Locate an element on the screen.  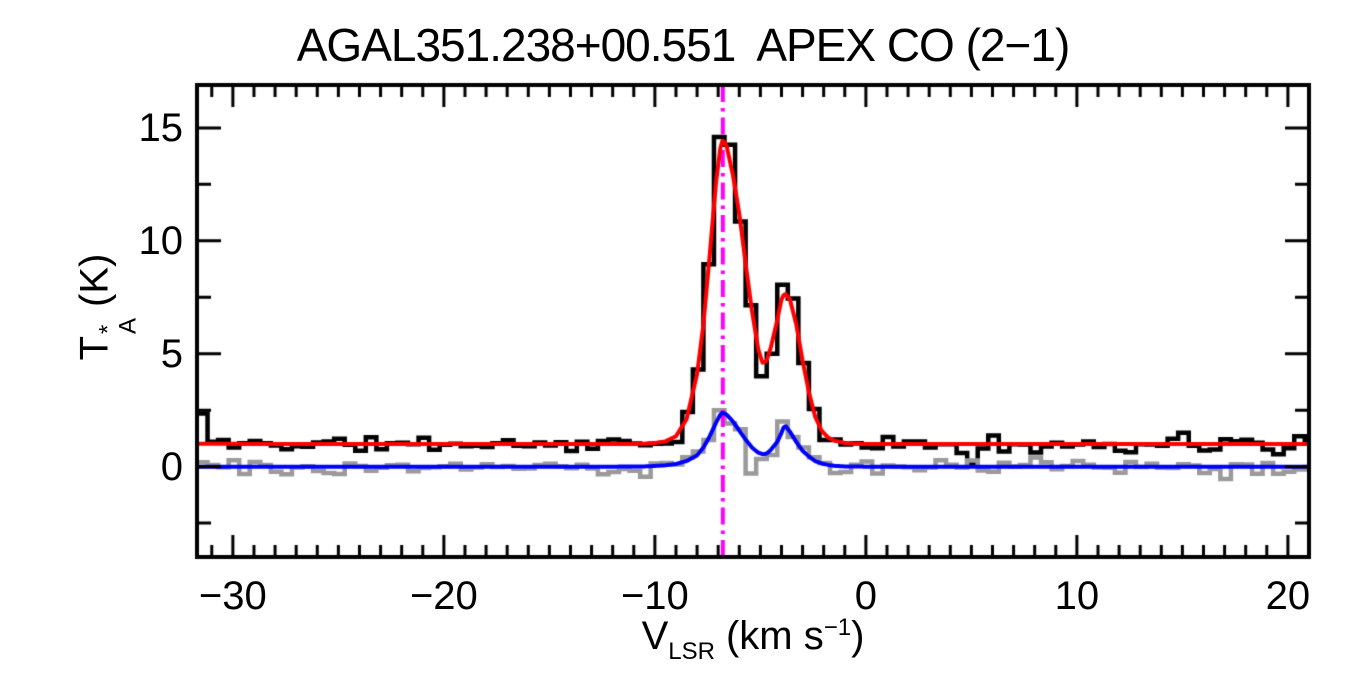
y-axis-label-symbol: T is located at coordinates (94, 348).